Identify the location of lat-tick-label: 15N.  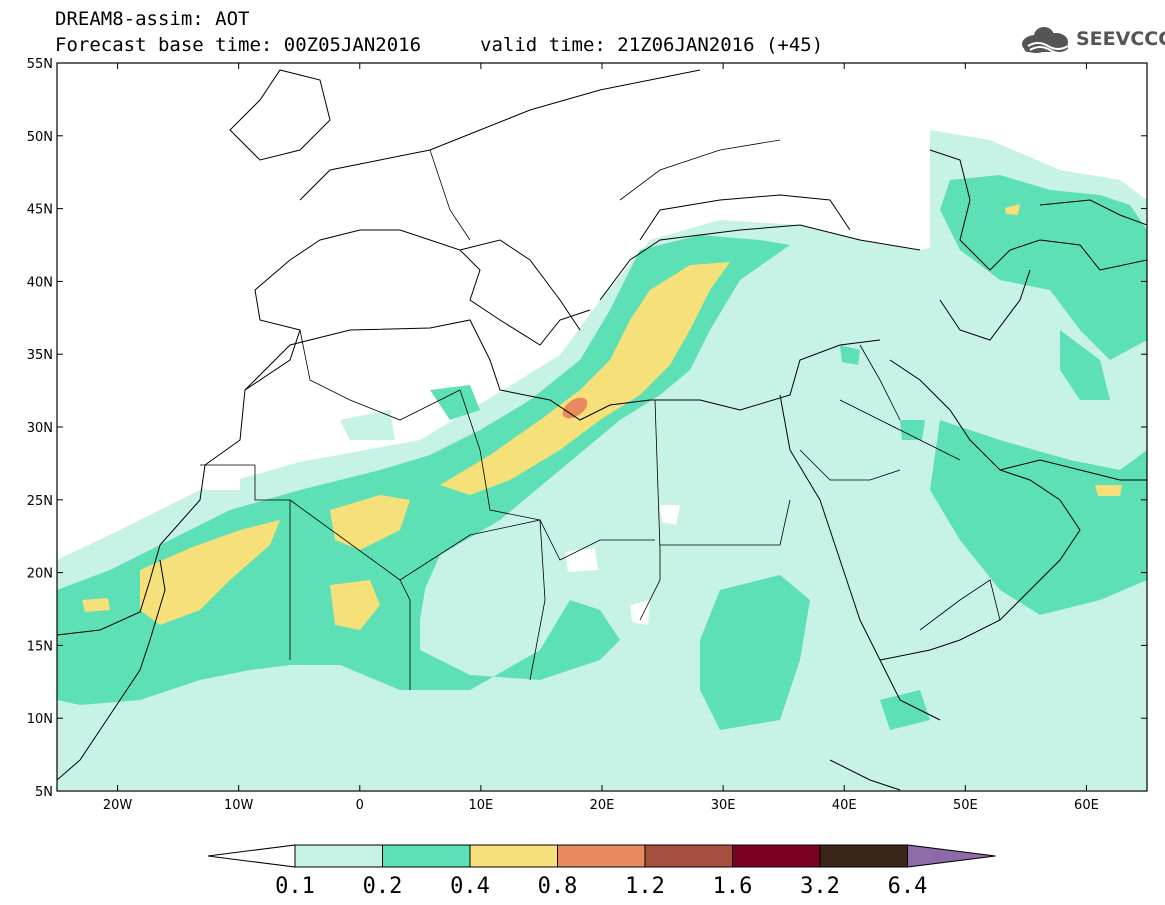
(40, 646).